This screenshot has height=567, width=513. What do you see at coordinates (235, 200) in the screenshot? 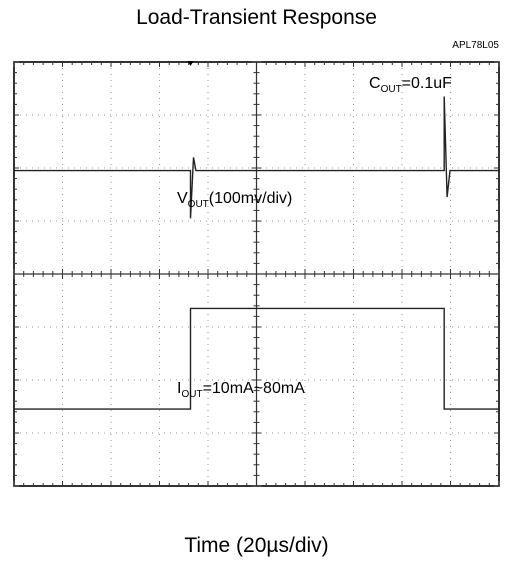
I see `vout-label: VOUT(100mv/div)` at bounding box center [235, 200].